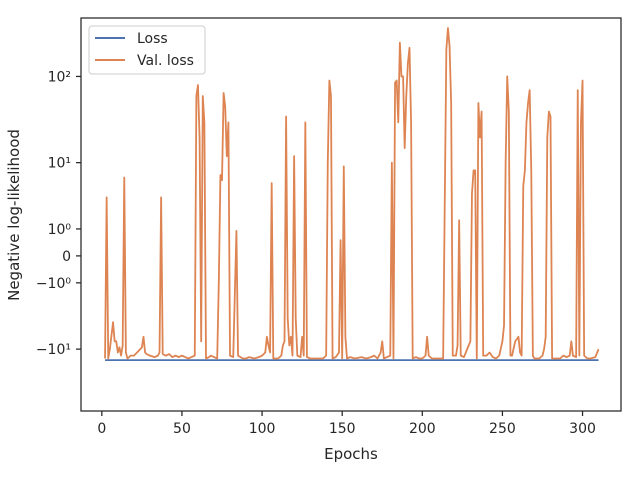  What do you see at coordinates (60, 230) in the screenshot?
I see `y-tick-label: 10⁰` at bounding box center [60, 230].